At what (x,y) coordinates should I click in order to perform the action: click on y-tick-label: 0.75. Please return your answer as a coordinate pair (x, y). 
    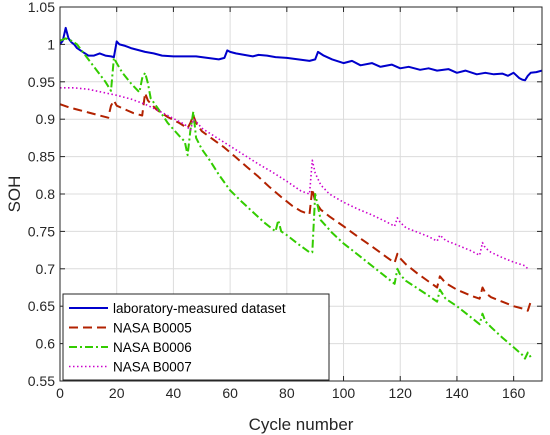
    Looking at the image, I should click on (41, 231).